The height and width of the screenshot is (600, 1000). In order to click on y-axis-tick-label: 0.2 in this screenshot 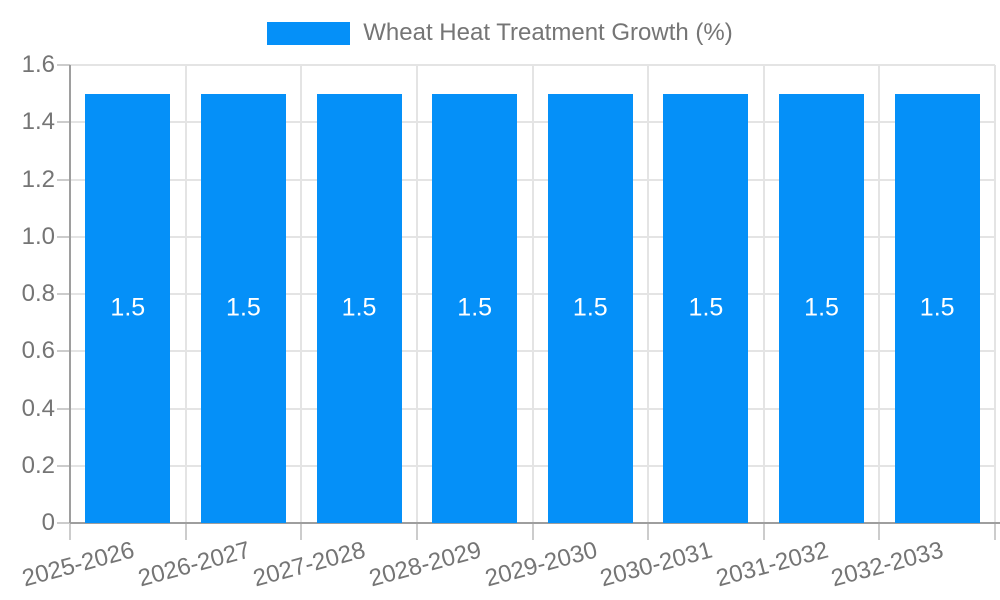, I will do `click(38, 465)`.